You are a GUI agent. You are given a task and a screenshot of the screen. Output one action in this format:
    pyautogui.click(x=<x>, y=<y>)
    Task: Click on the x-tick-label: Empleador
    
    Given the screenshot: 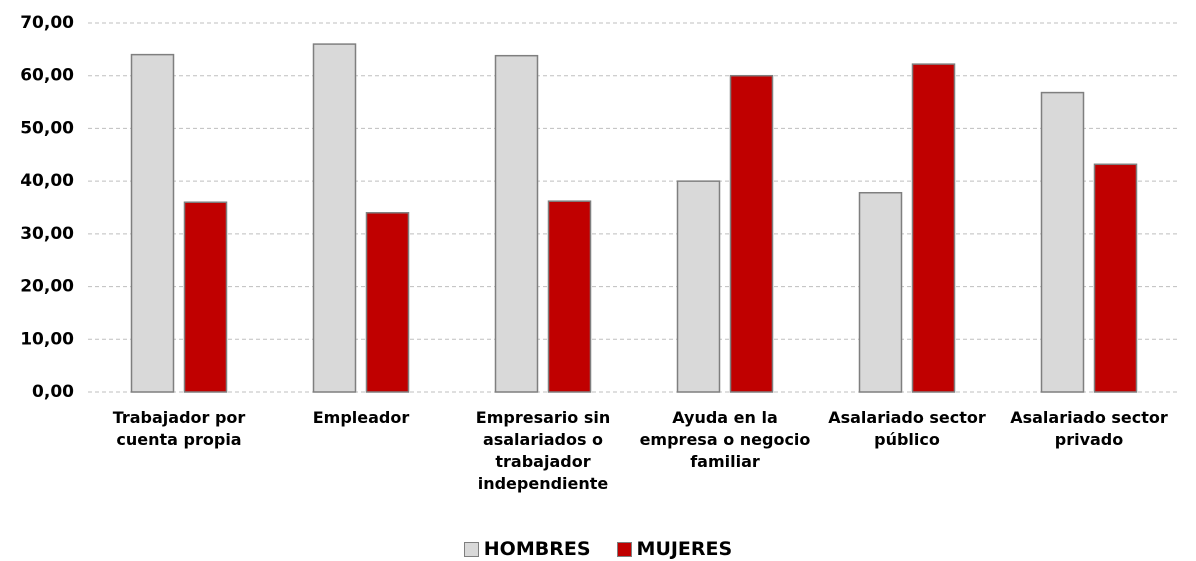 What is the action you would take?
    pyautogui.click(x=361, y=417)
    